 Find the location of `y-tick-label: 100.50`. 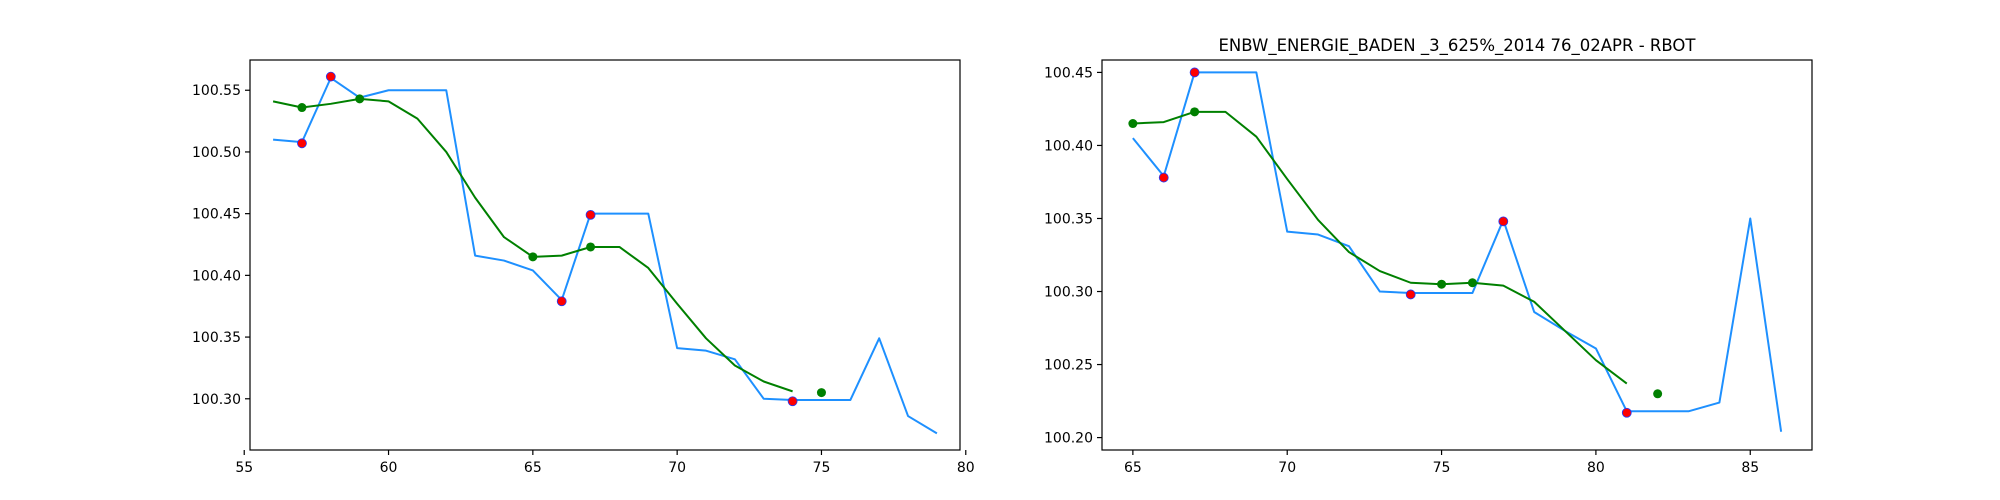

y-tick-label: 100.50 is located at coordinates (216, 153).